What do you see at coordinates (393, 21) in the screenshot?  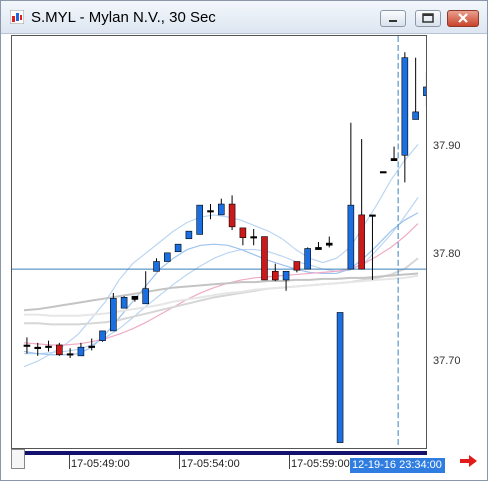 I see `minimize-icon` at bounding box center [393, 21].